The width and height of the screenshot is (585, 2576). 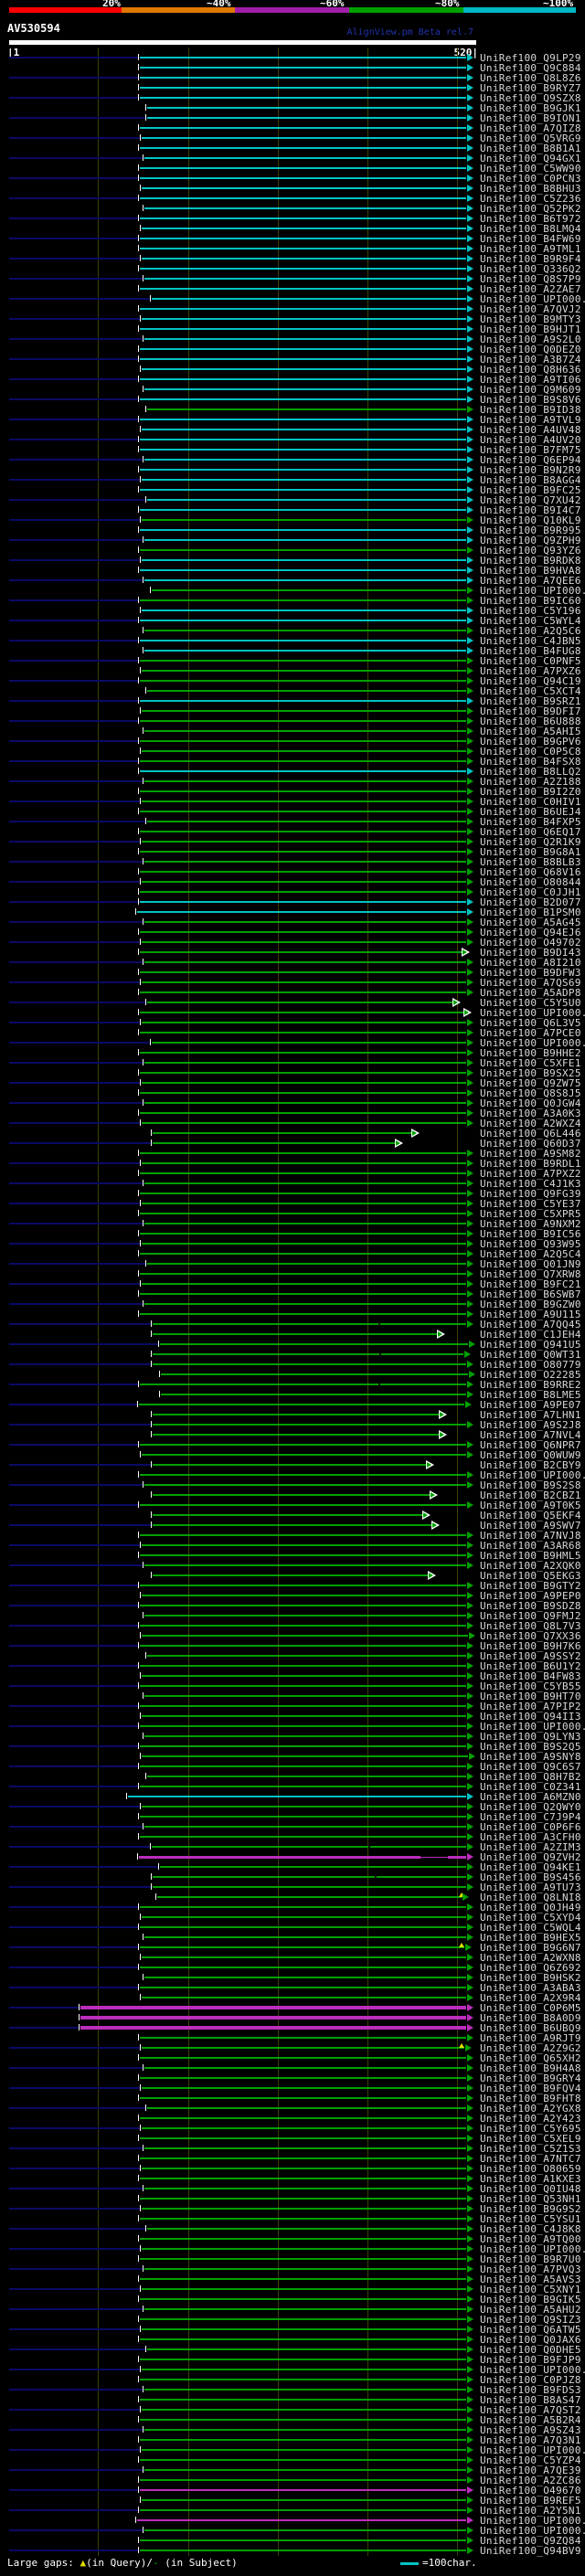 I want to click on alignment-row: UniRef100_B9HJT1, so click(x=293, y=329).